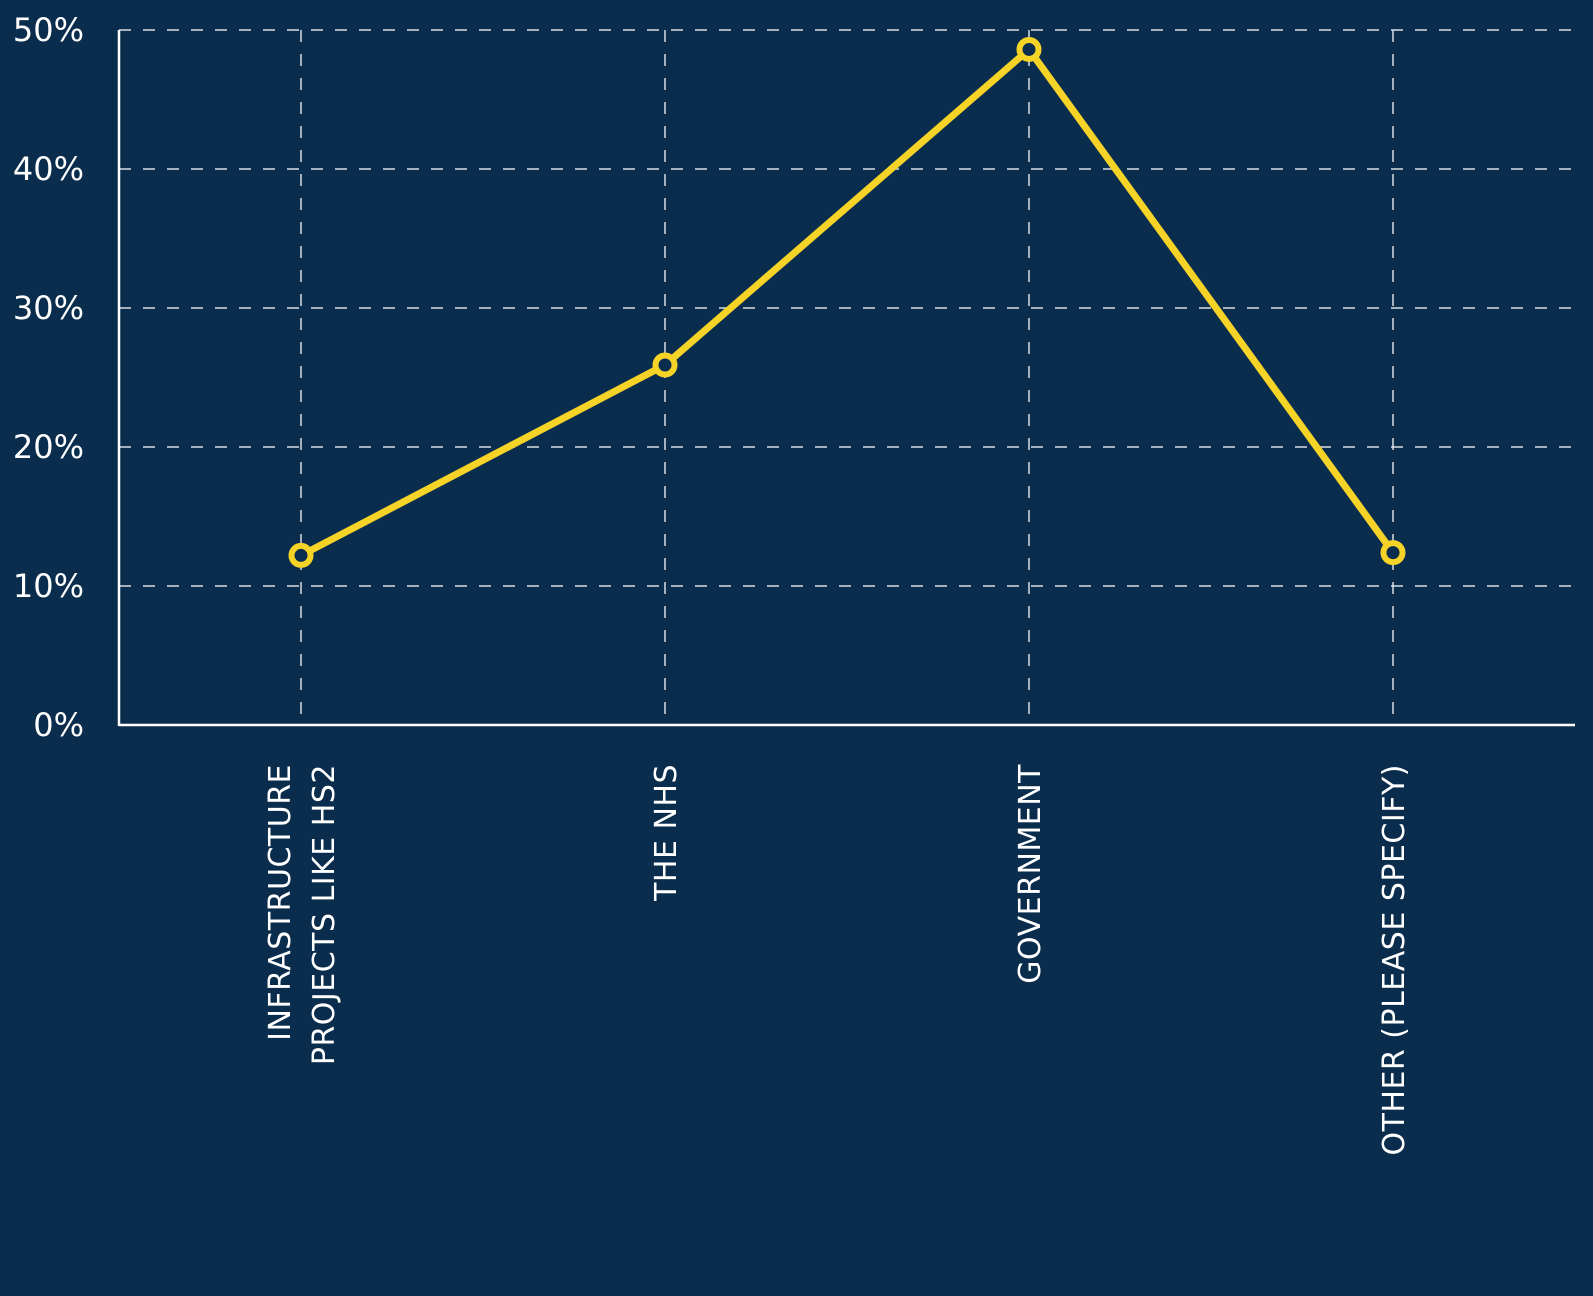 The image size is (1593, 1296). I want to click on y-tick-label: 0%, so click(58, 725).